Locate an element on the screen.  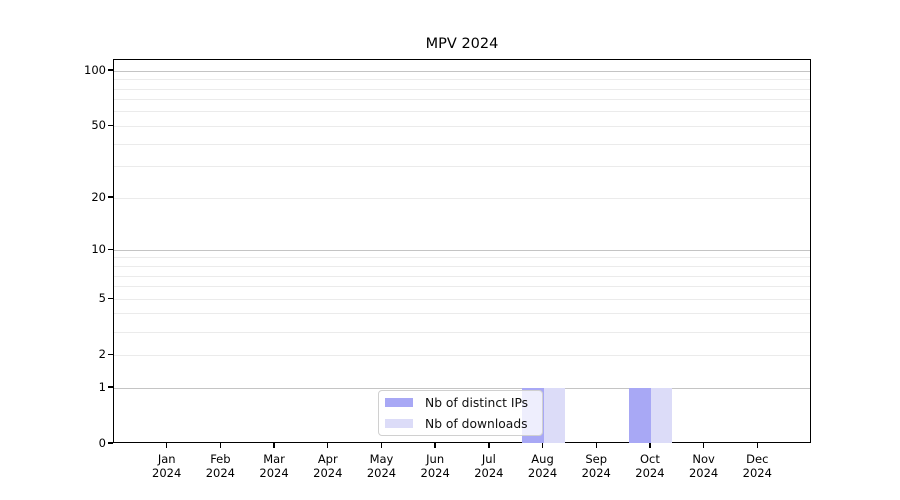
legend-item-downloads: Nb of downloads is located at coordinates (463, 424).